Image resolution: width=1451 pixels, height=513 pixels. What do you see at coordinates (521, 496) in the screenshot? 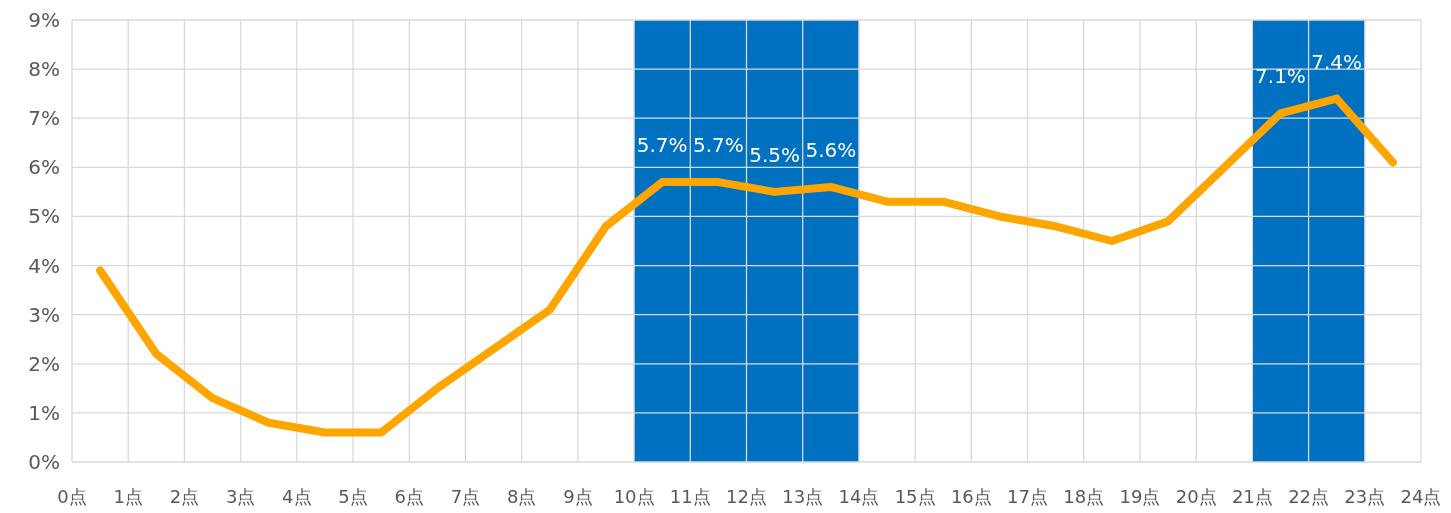
I see `x-tick-label: 8点` at bounding box center [521, 496].